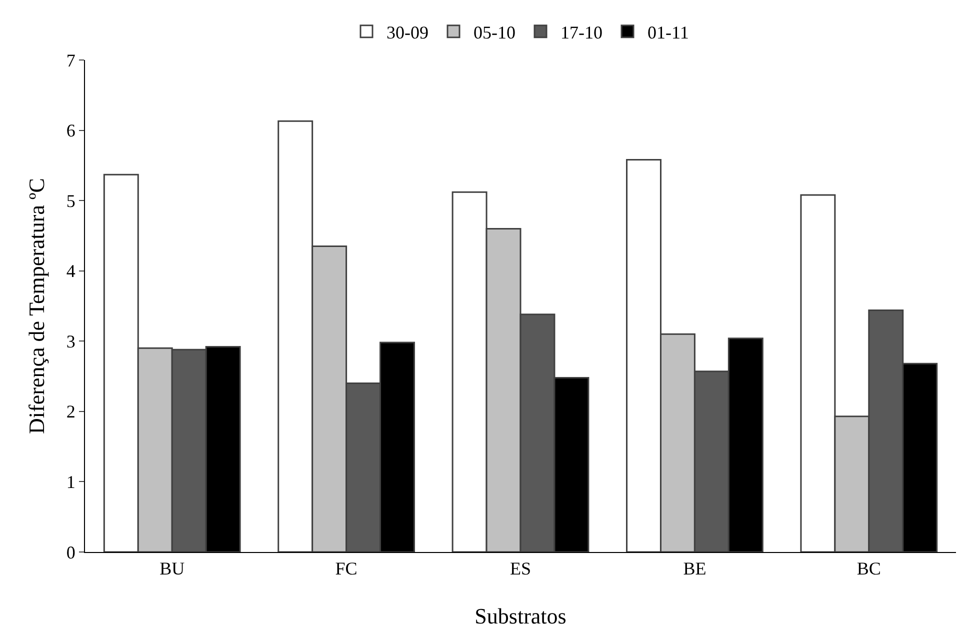 The image size is (976, 642). Describe the element at coordinates (172, 568) in the screenshot. I see `x-tick-label: BU` at that location.